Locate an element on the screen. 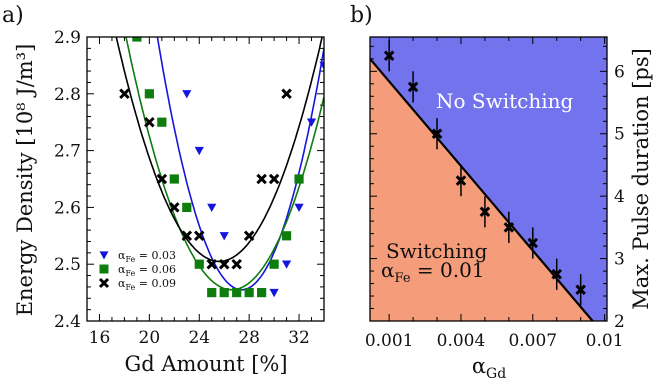 The width and height of the screenshot is (658, 379). y-tick-label: 5 is located at coordinates (619, 135).